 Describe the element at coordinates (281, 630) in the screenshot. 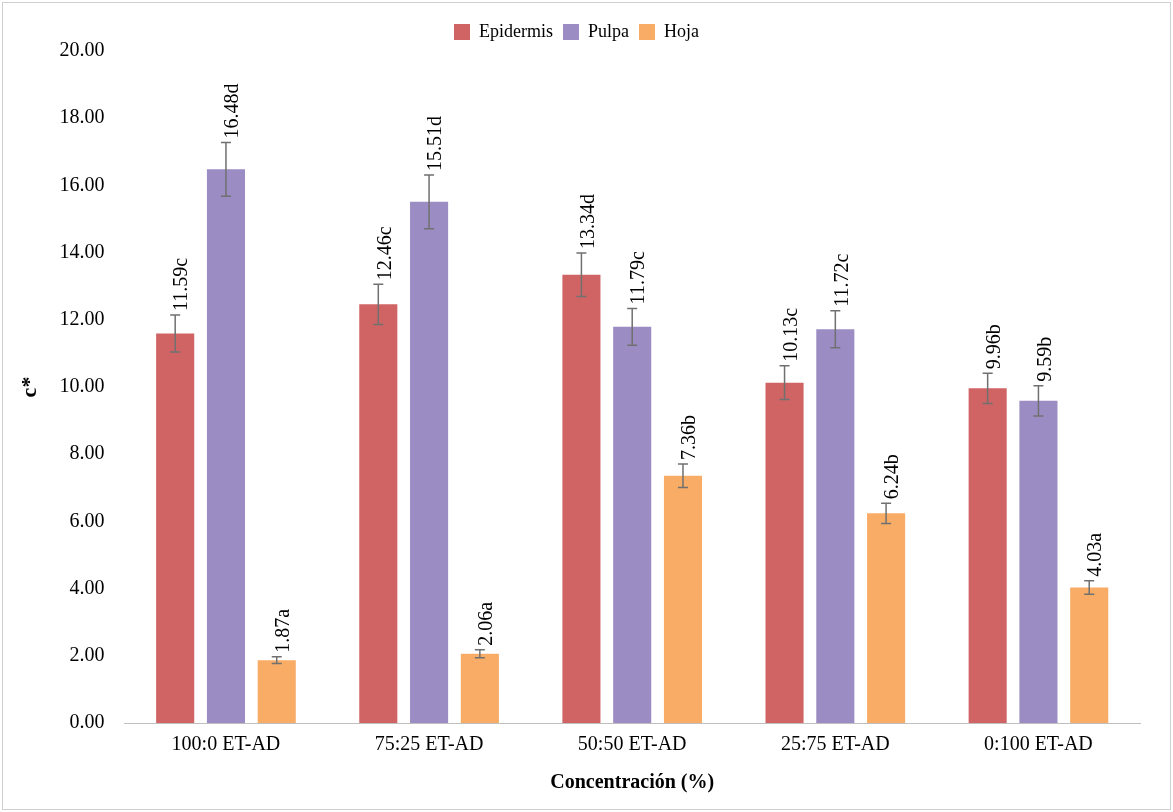

I see `data-label: 1.87a` at that location.